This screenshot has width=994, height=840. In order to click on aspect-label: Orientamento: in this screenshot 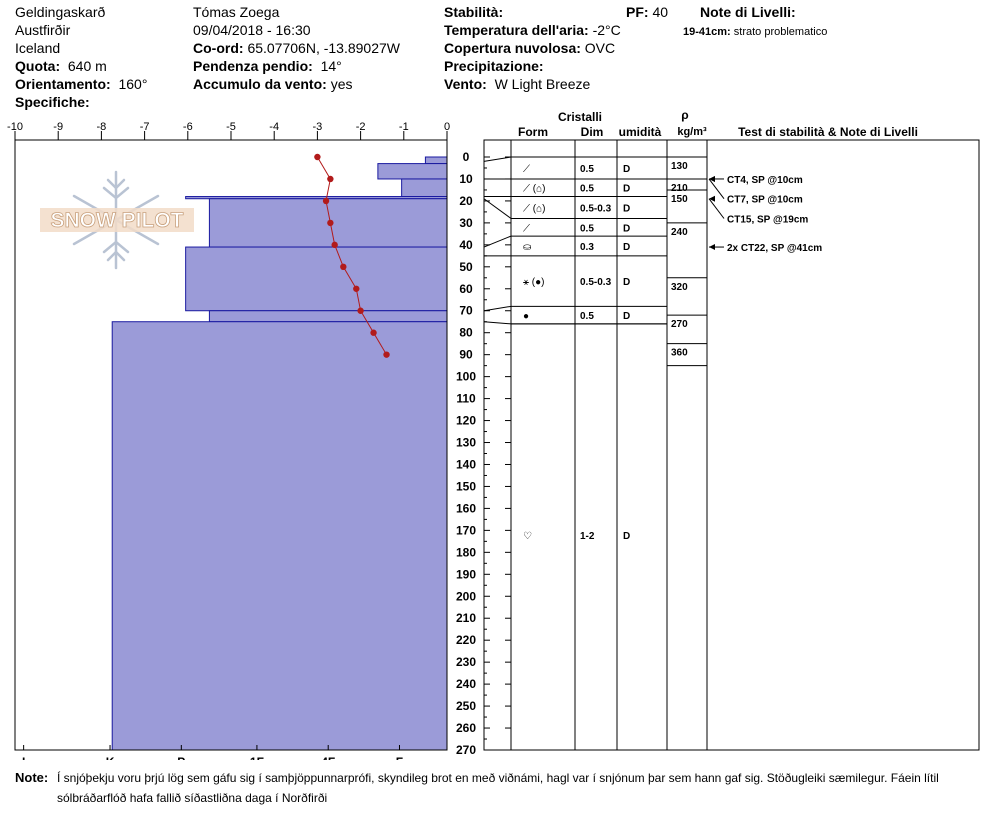, I will do `click(63, 84)`.